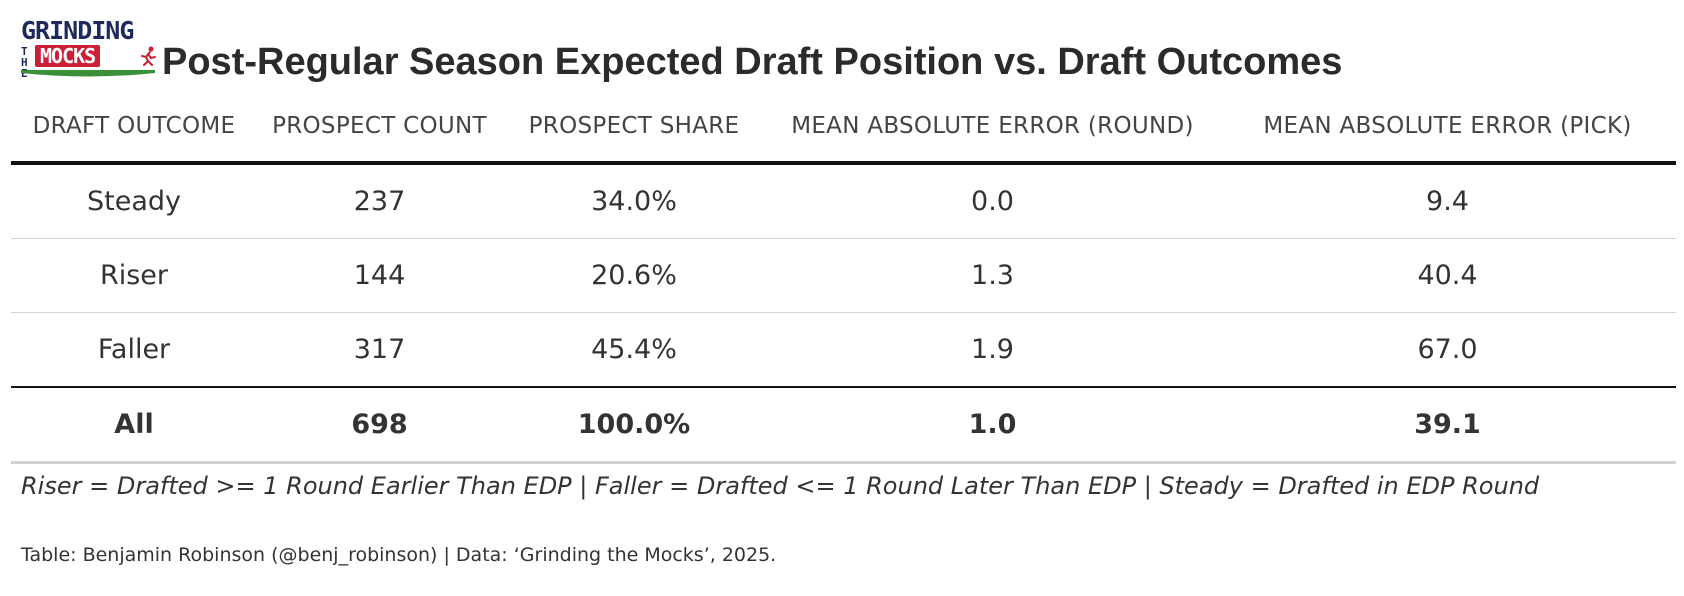 The image size is (1684, 596). I want to click on logo-line1: GRINDING, so click(77, 30).